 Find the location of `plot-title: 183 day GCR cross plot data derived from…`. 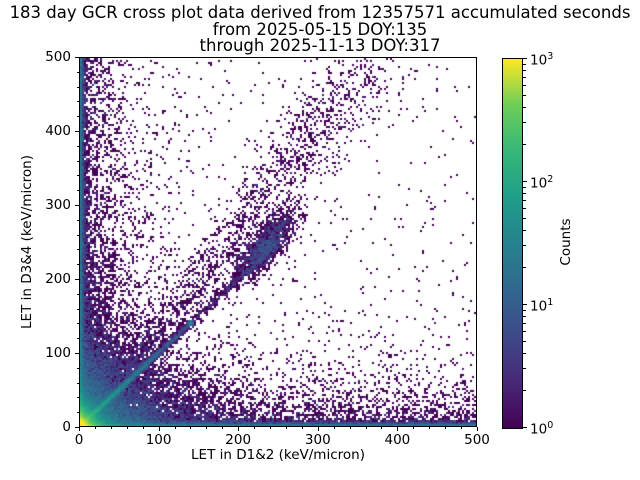

plot-title: 183 day GCR cross plot data derived from… is located at coordinates (320, 29).